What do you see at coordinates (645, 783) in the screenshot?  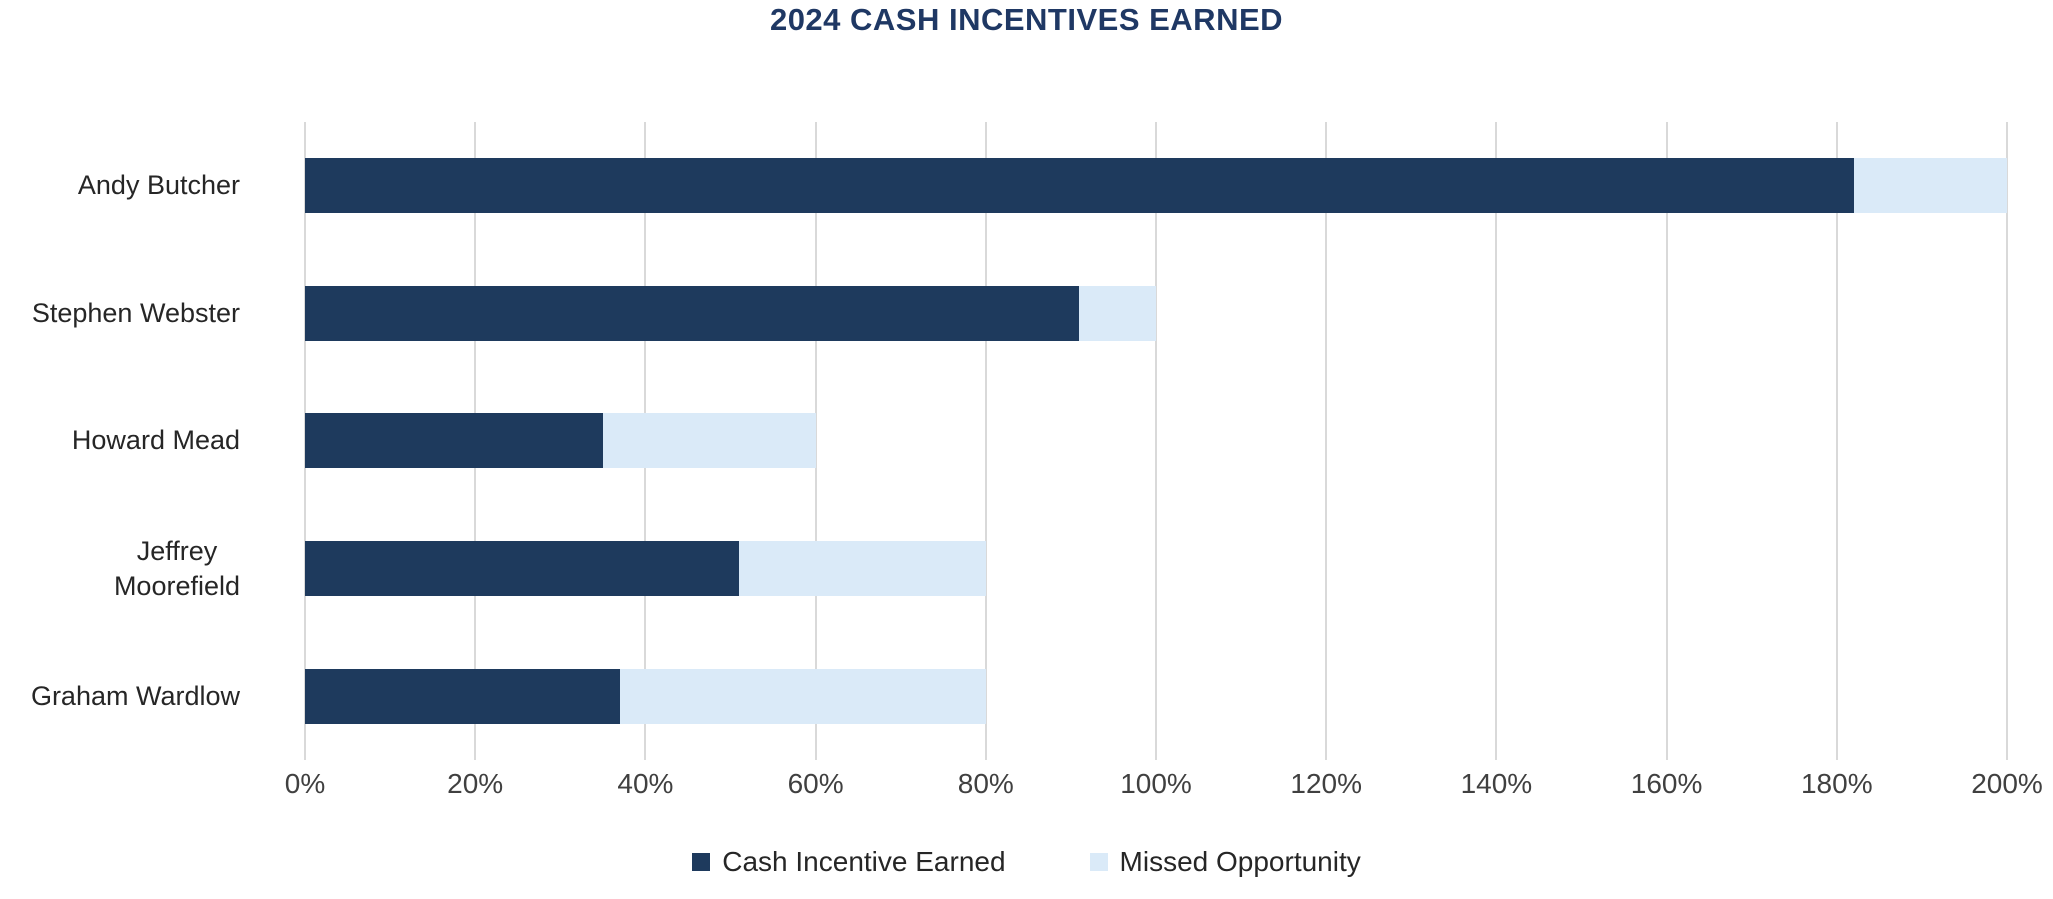 I see `x-axis-tick-label: 40%` at bounding box center [645, 783].